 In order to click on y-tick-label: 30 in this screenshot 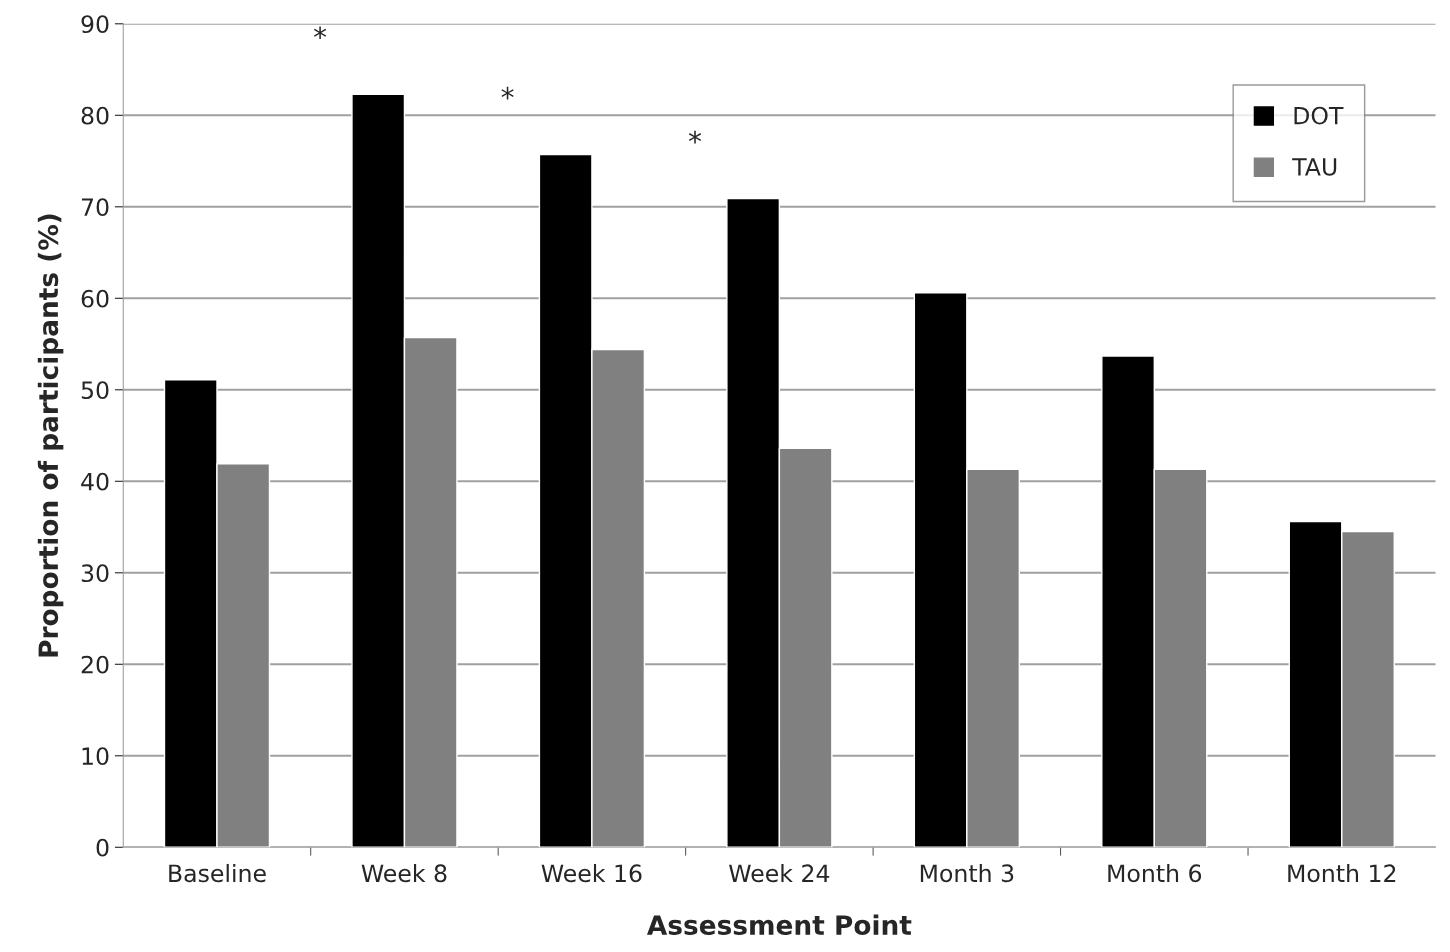, I will do `click(95, 573)`.